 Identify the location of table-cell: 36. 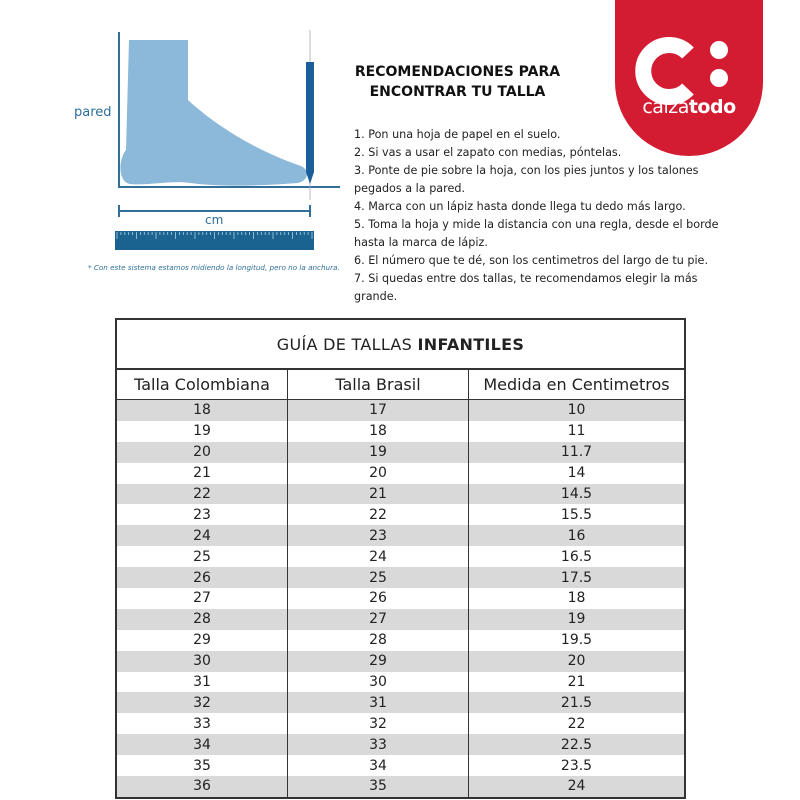
(202, 787).